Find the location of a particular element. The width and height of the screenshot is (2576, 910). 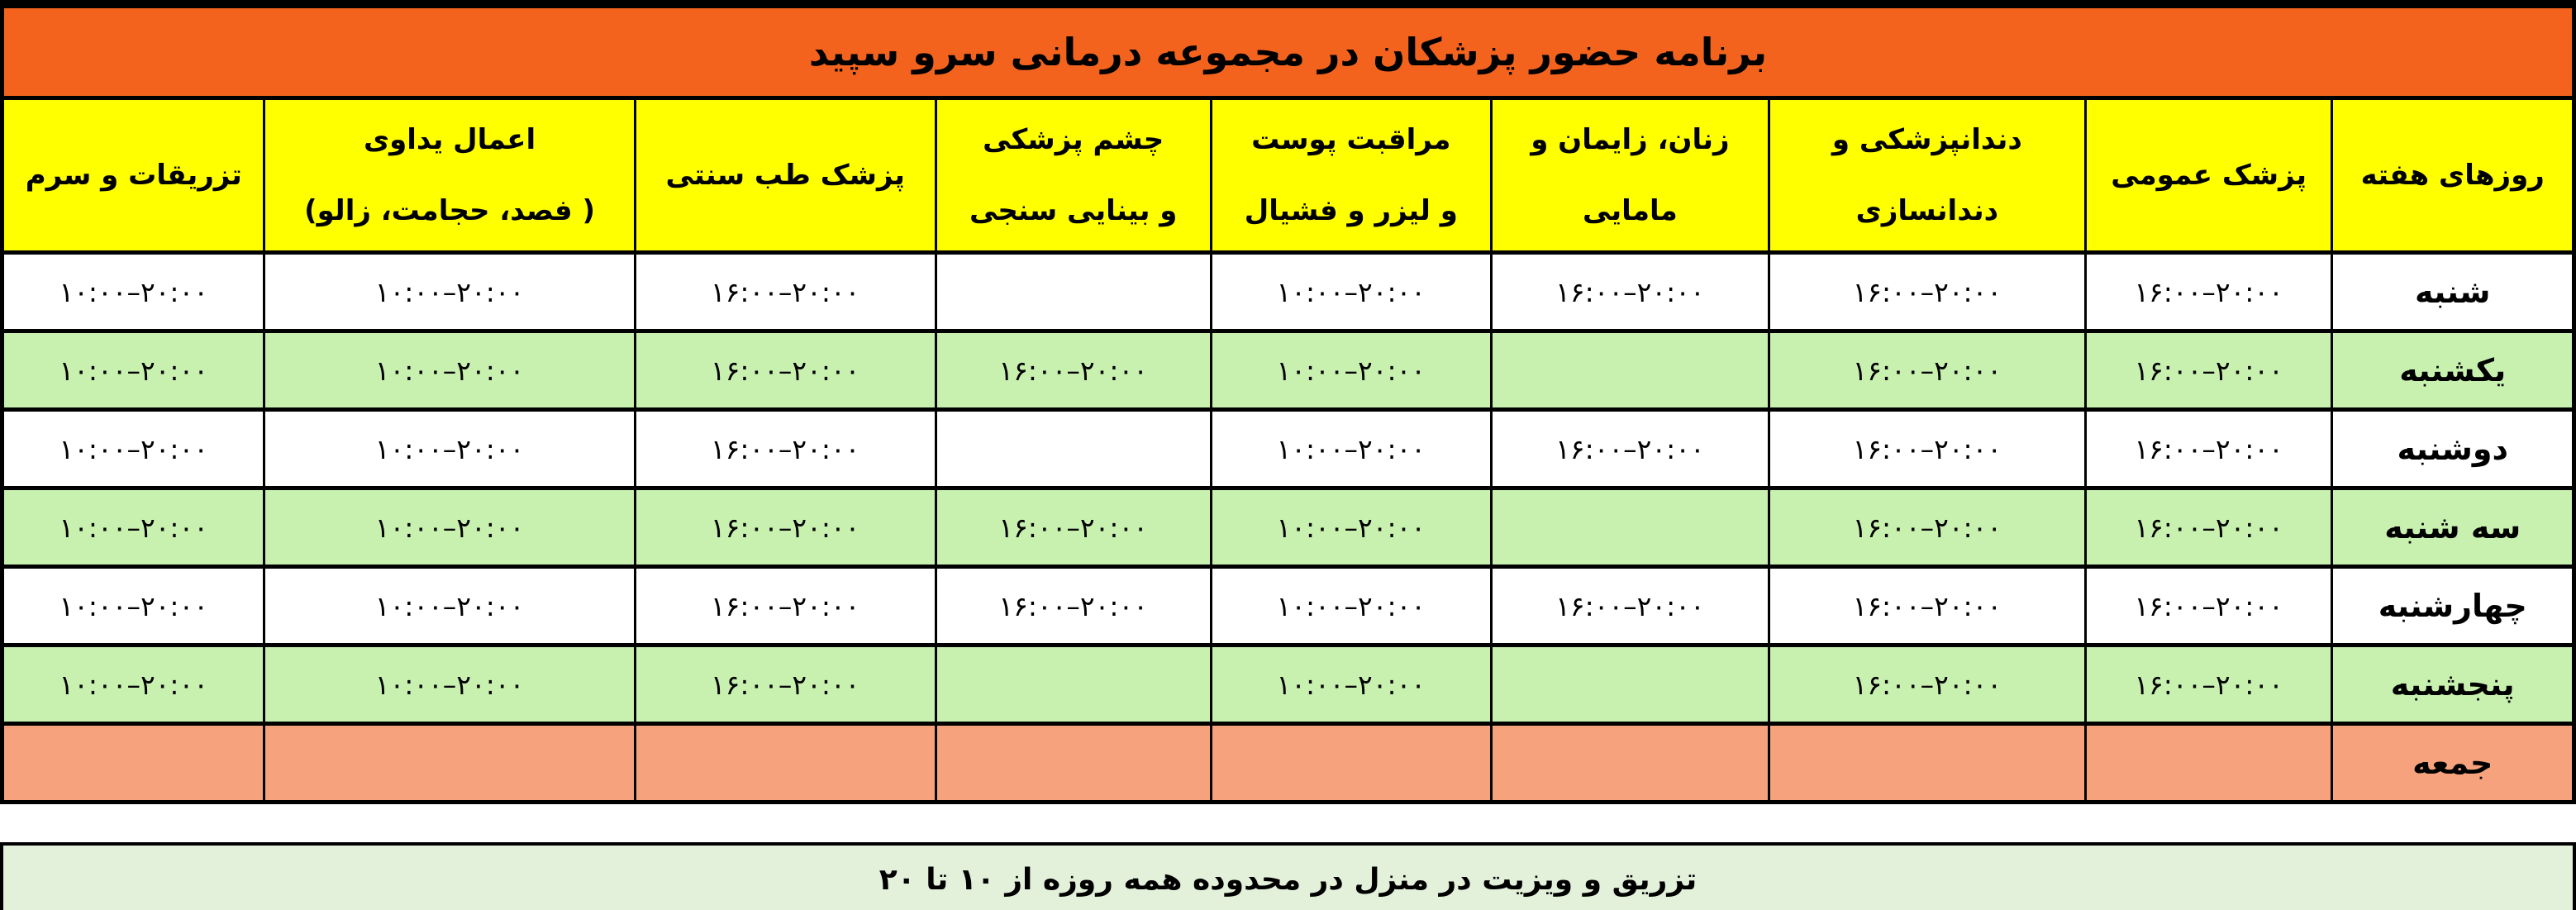

header-line: مامایی is located at coordinates (1631, 210).